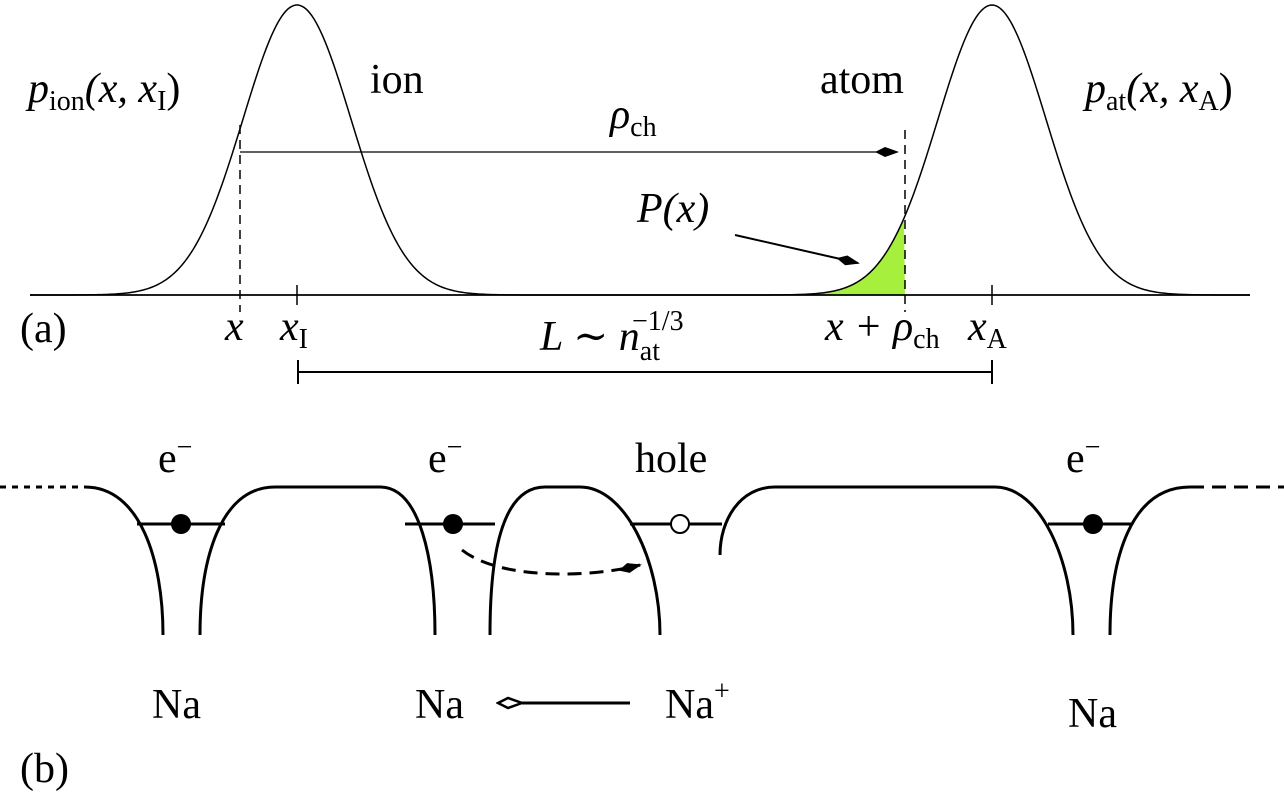 The image size is (1284, 809). Describe the element at coordinates (797, 250) in the screenshot. I see `p-arrow` at that location.